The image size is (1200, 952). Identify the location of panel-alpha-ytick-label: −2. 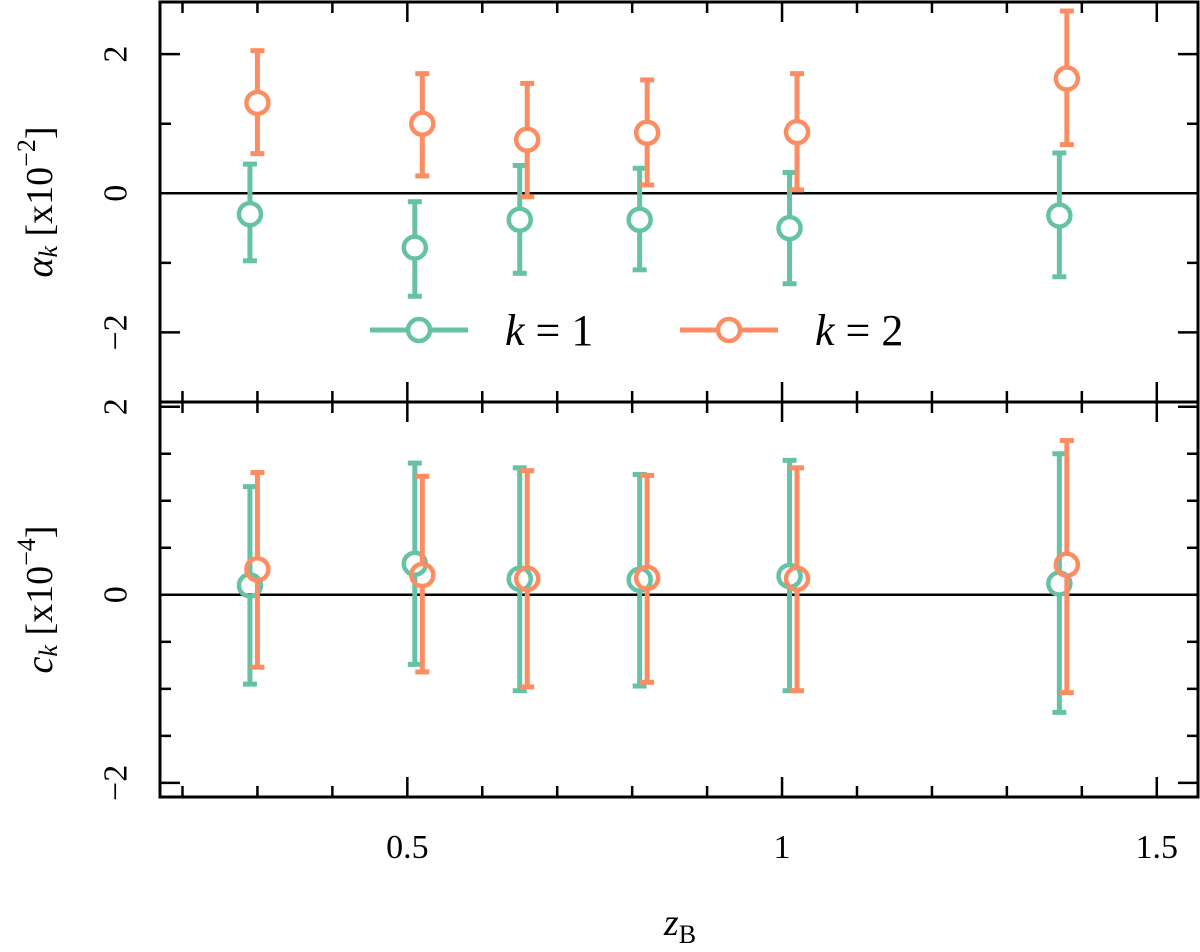
(116, 332).